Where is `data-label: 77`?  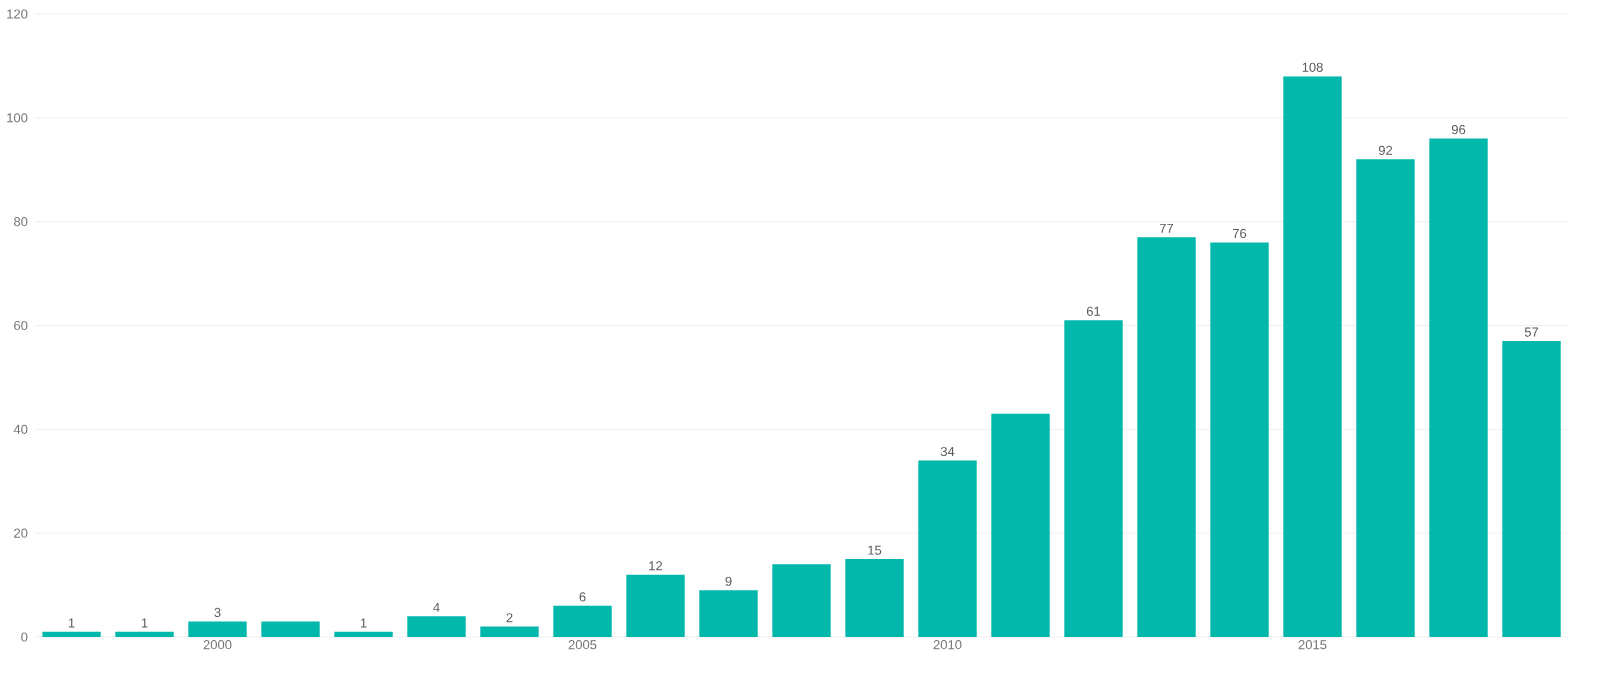
data-label: 77 is located at coordinates (1166, 228).